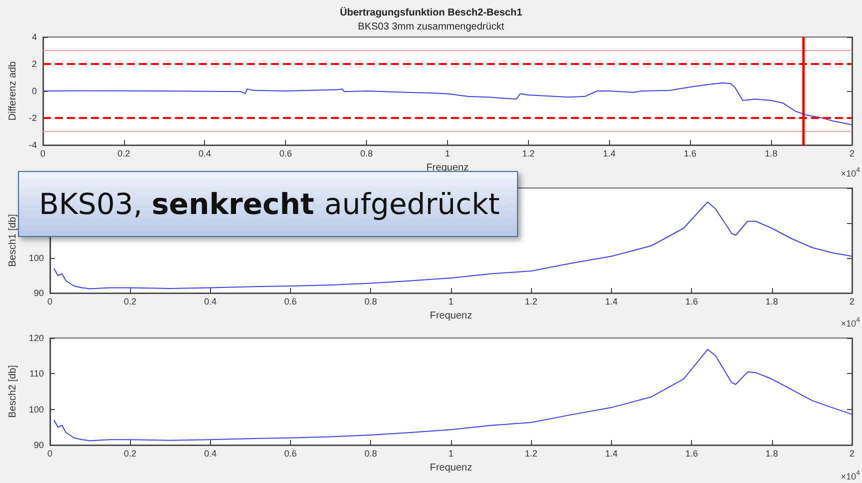 The width and height of the screenshot is (862, 483). Describe the element at coordinates (13, 391) in the screenshot. I see `y-axis-title: Besch2 [db]` at that location.